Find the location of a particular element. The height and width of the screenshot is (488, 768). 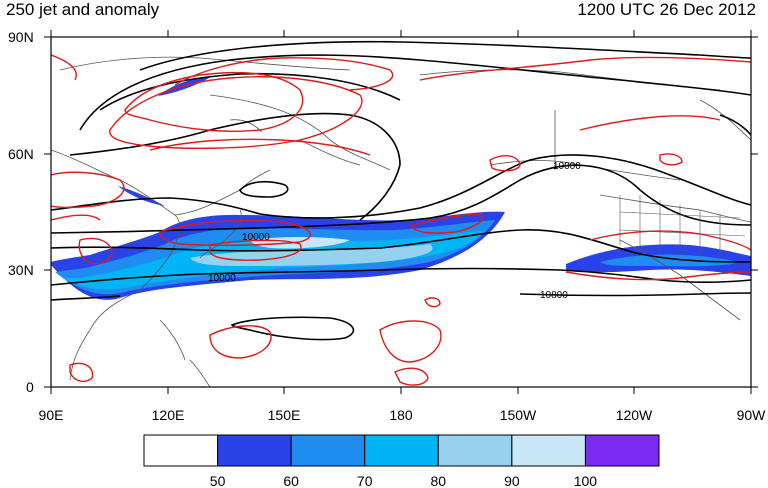

colorbar-label: 100 is located at coordinates (586, 480).